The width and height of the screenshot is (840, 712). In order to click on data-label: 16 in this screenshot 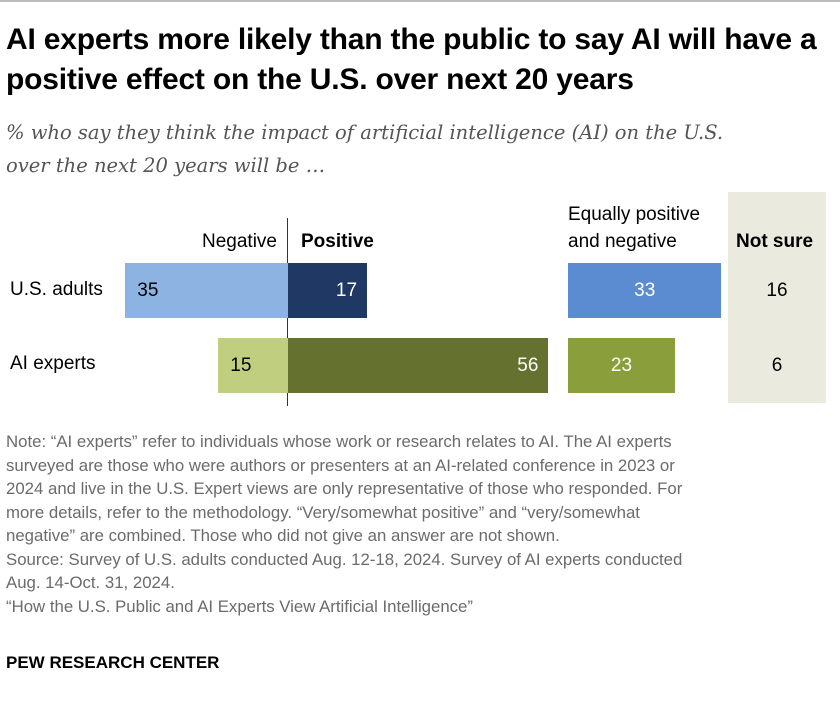, I will do `click(777, 290)`.